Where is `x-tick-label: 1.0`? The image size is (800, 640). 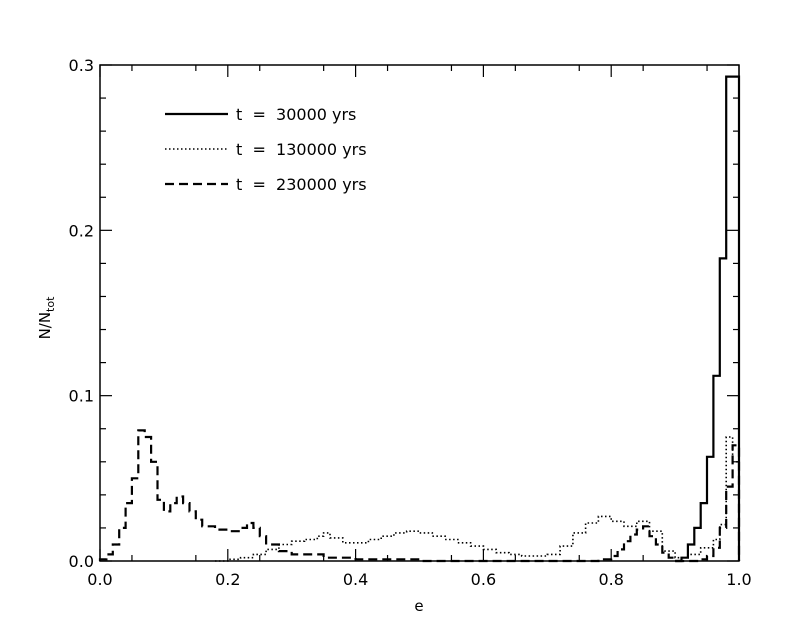
x-tick-label: 1.0 is located at coordinates (738, 579).